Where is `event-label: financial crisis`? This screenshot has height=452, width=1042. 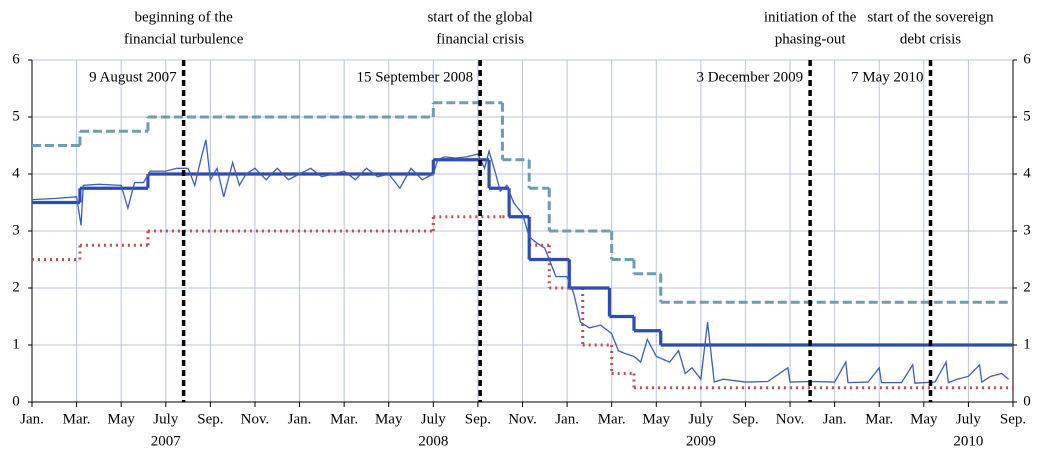
event-label: financial crisis is located at coordinates (480, 39).